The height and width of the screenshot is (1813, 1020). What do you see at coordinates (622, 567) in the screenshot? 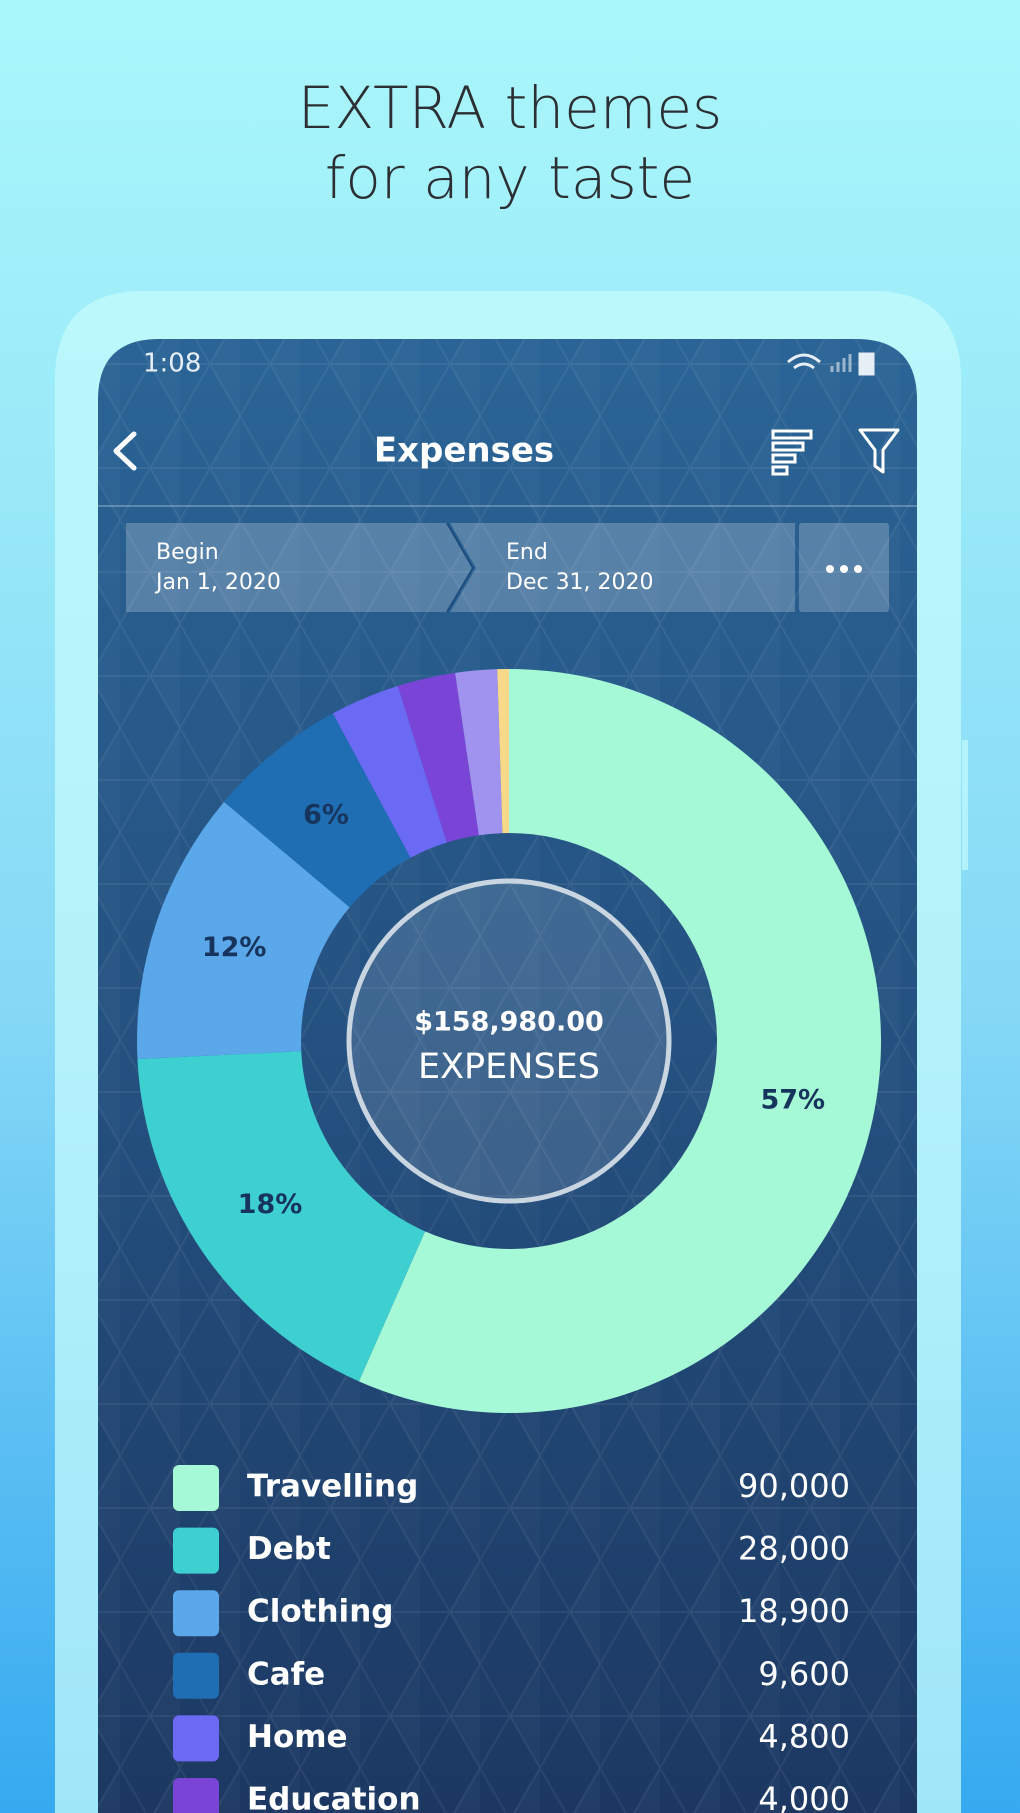
I see `end-button` at bounding box center [622, 567].